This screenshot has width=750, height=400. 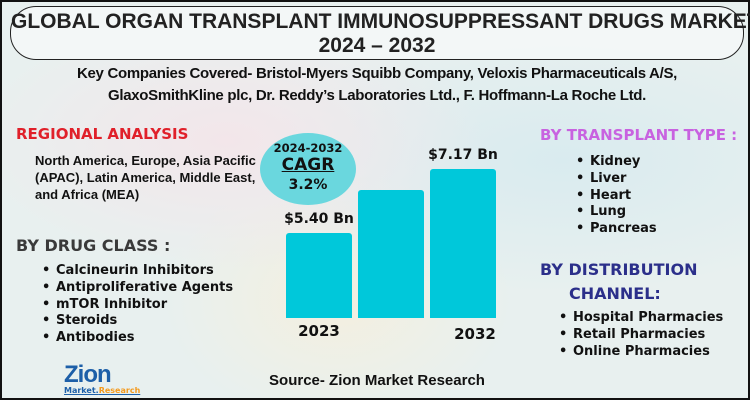 I want to click on list-item: Antibodies, so click(x=137, y=338).